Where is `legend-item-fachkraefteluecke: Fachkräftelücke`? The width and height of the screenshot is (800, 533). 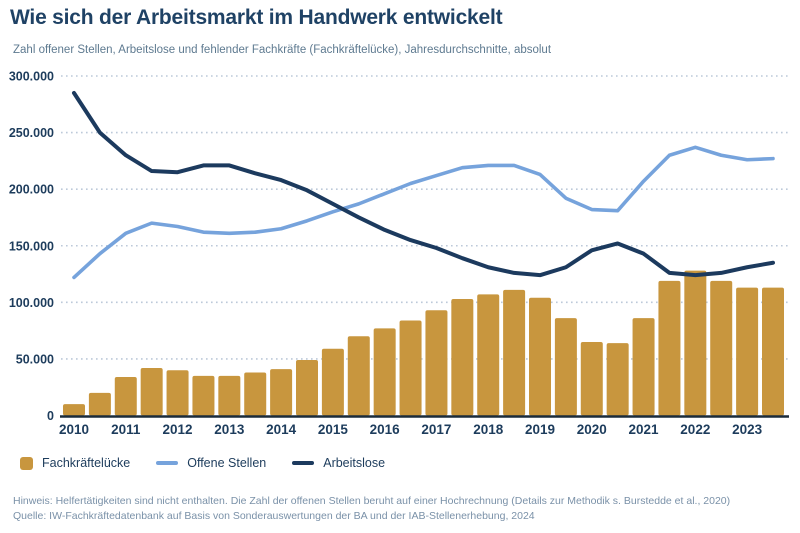 legend-item-fachkraefteluecke: Fachkräftelücke is located at coordinates (75, 463).